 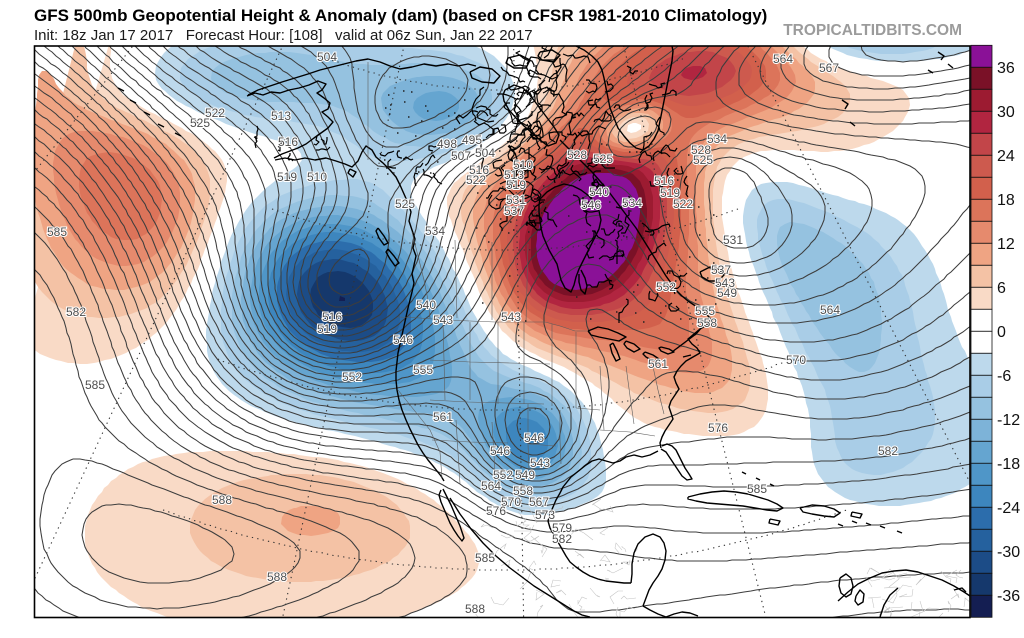 What do you see at coordinates (1008, 464) in the screenshot?
I see `svg-text: -18` at bounding box center [1008, 464].